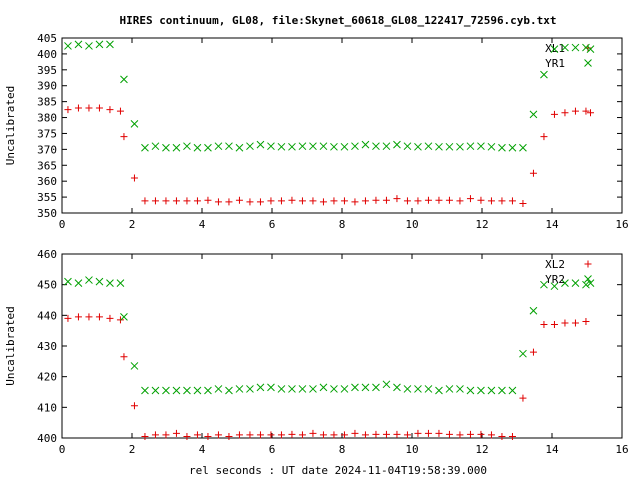  What do you see at coordinates (132, 224) in the screenshot?
I see `x-tick-label: 2` at bounding box center [132, 224].